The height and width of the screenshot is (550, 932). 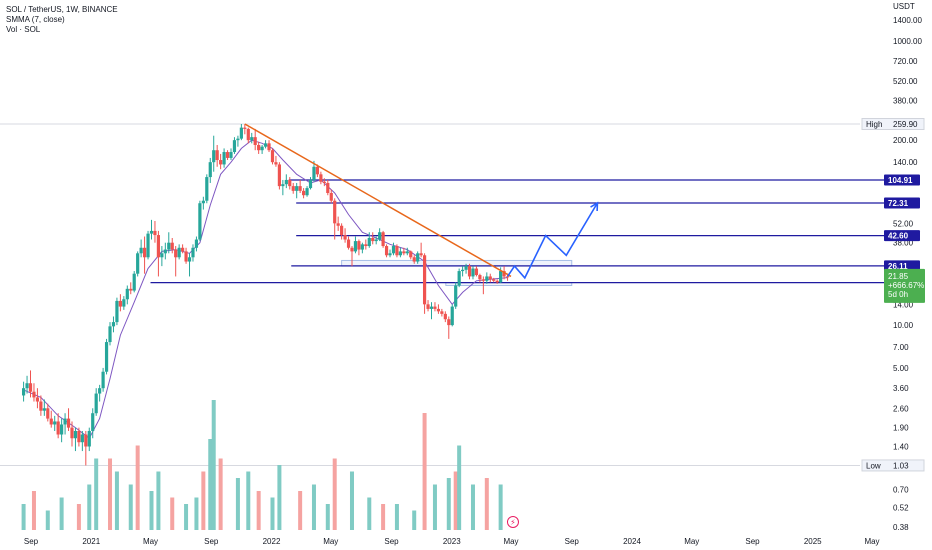 What do you see at coordinates (898, 294) in the screenshot?
I see `current-price-countdown: 5d 0h` at bounding box center [898, 294].